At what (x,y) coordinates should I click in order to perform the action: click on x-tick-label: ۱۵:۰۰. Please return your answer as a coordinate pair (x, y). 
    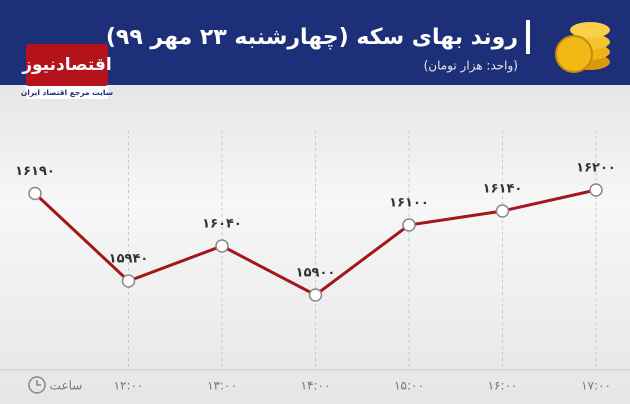
    Looking at the image, I should click on (409, 386).